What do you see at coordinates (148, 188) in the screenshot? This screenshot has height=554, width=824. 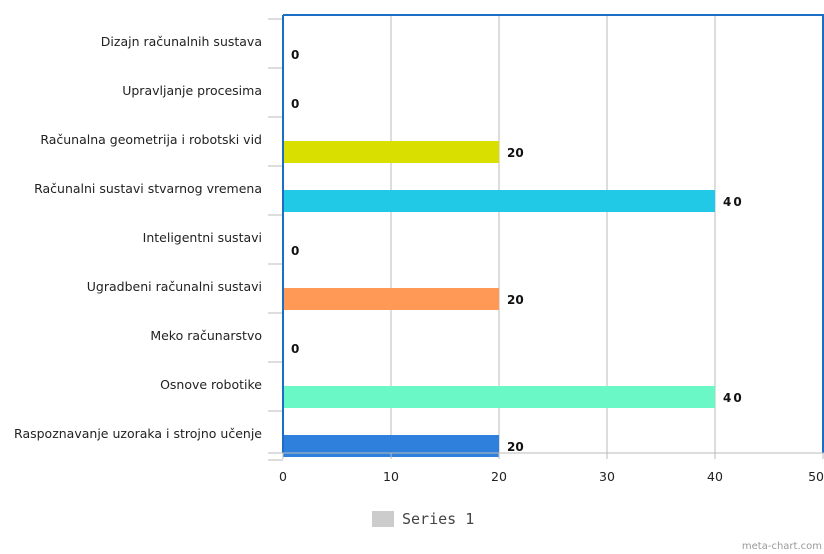 I see `category-label-3: Računalni sustavi stvarnog vremena` at bounding box center [148, 188].